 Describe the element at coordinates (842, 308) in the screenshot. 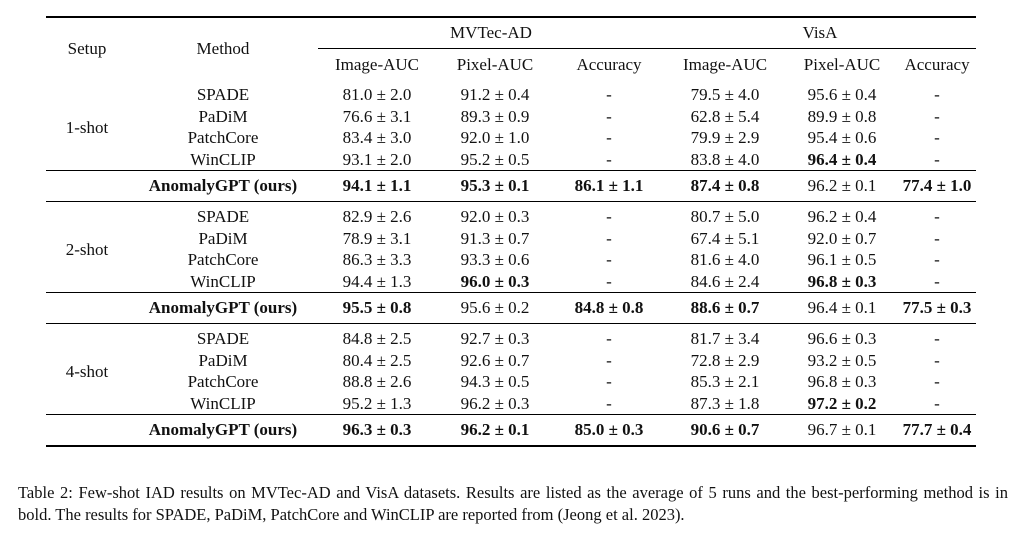

I see `value-cell: 96.4 ± 0.1` at that location.